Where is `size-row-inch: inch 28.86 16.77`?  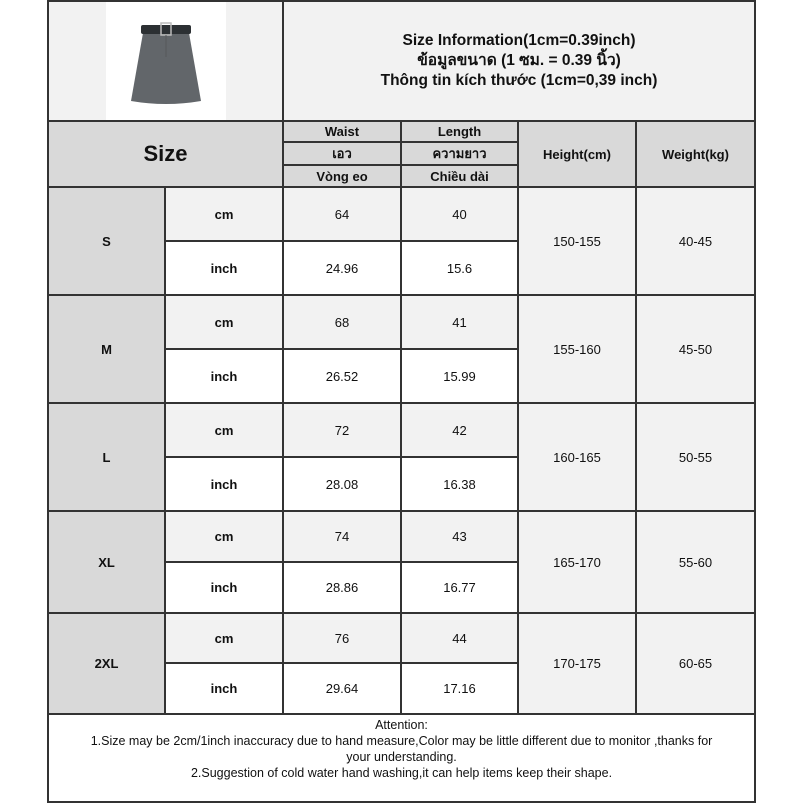 size-row-inch: inch 28.86 16.77 is located at coordinates (401, 587).